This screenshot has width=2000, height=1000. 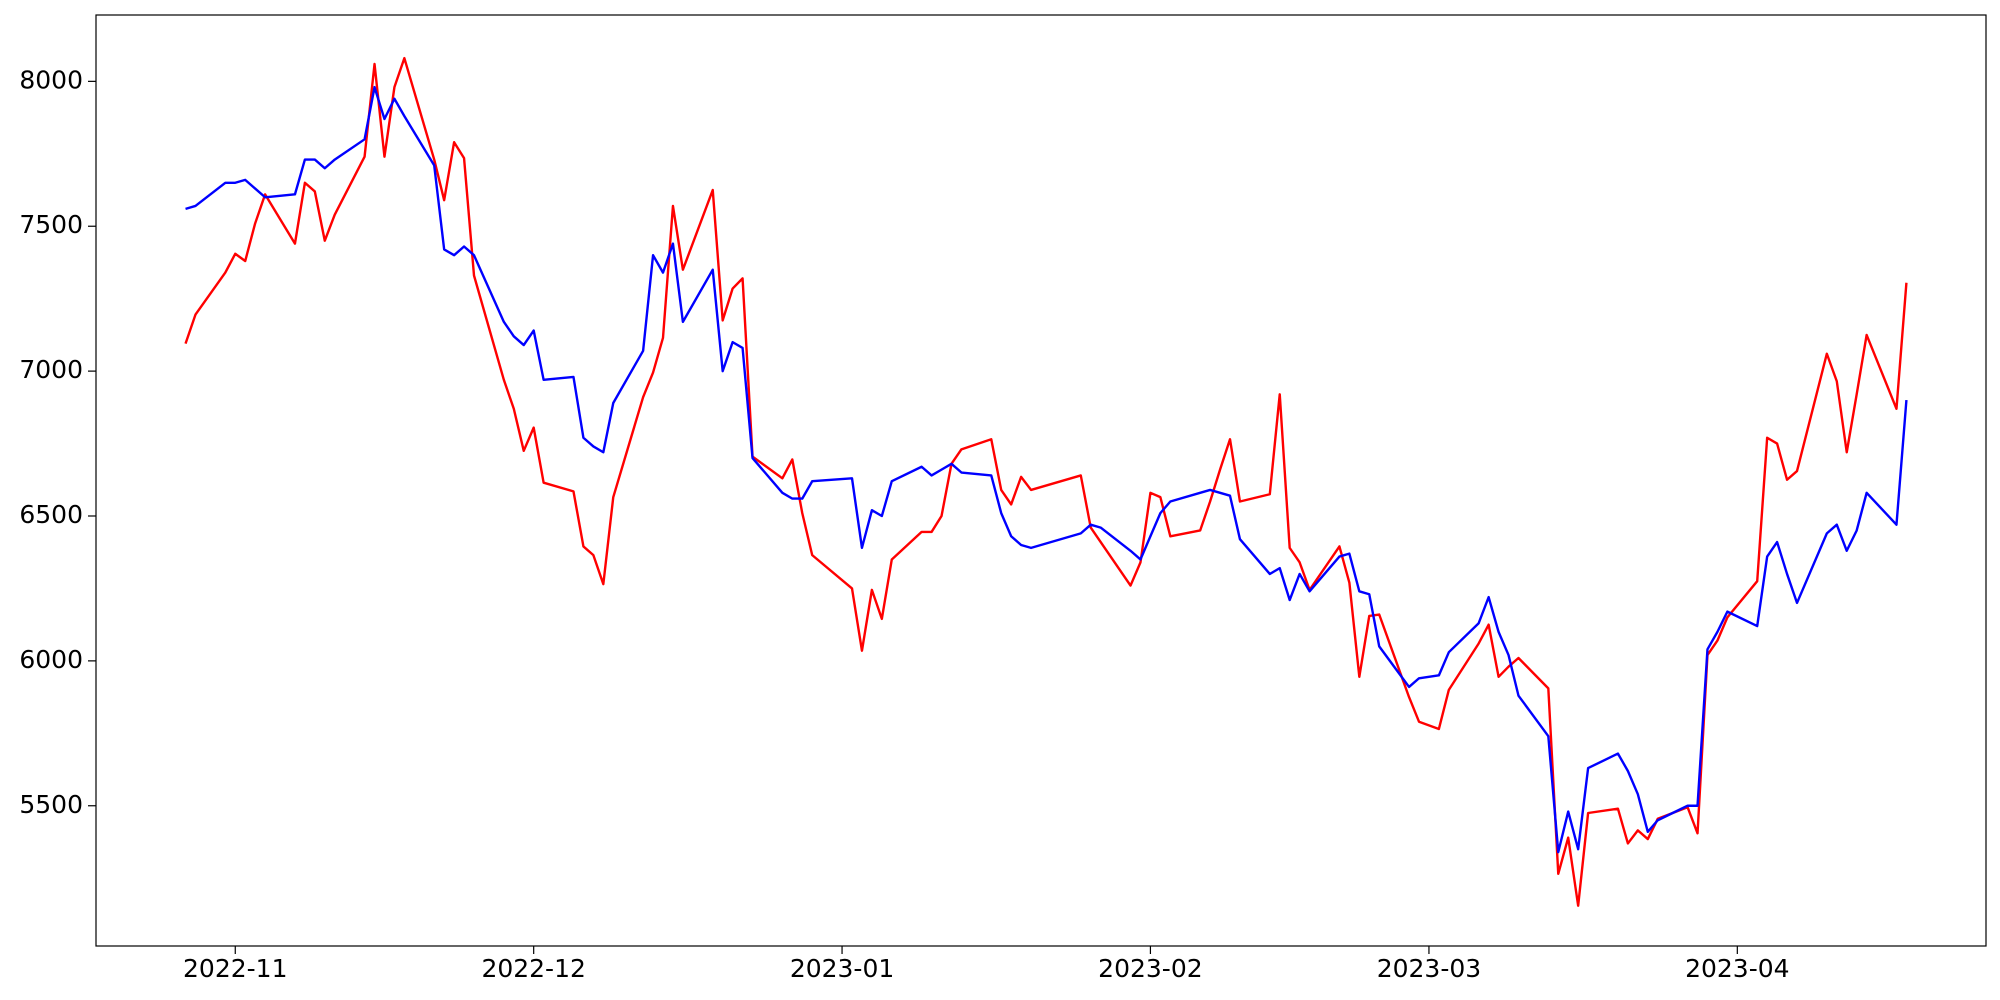 I want to click on y-tick-label: 5500, so click(x=51, y=804).